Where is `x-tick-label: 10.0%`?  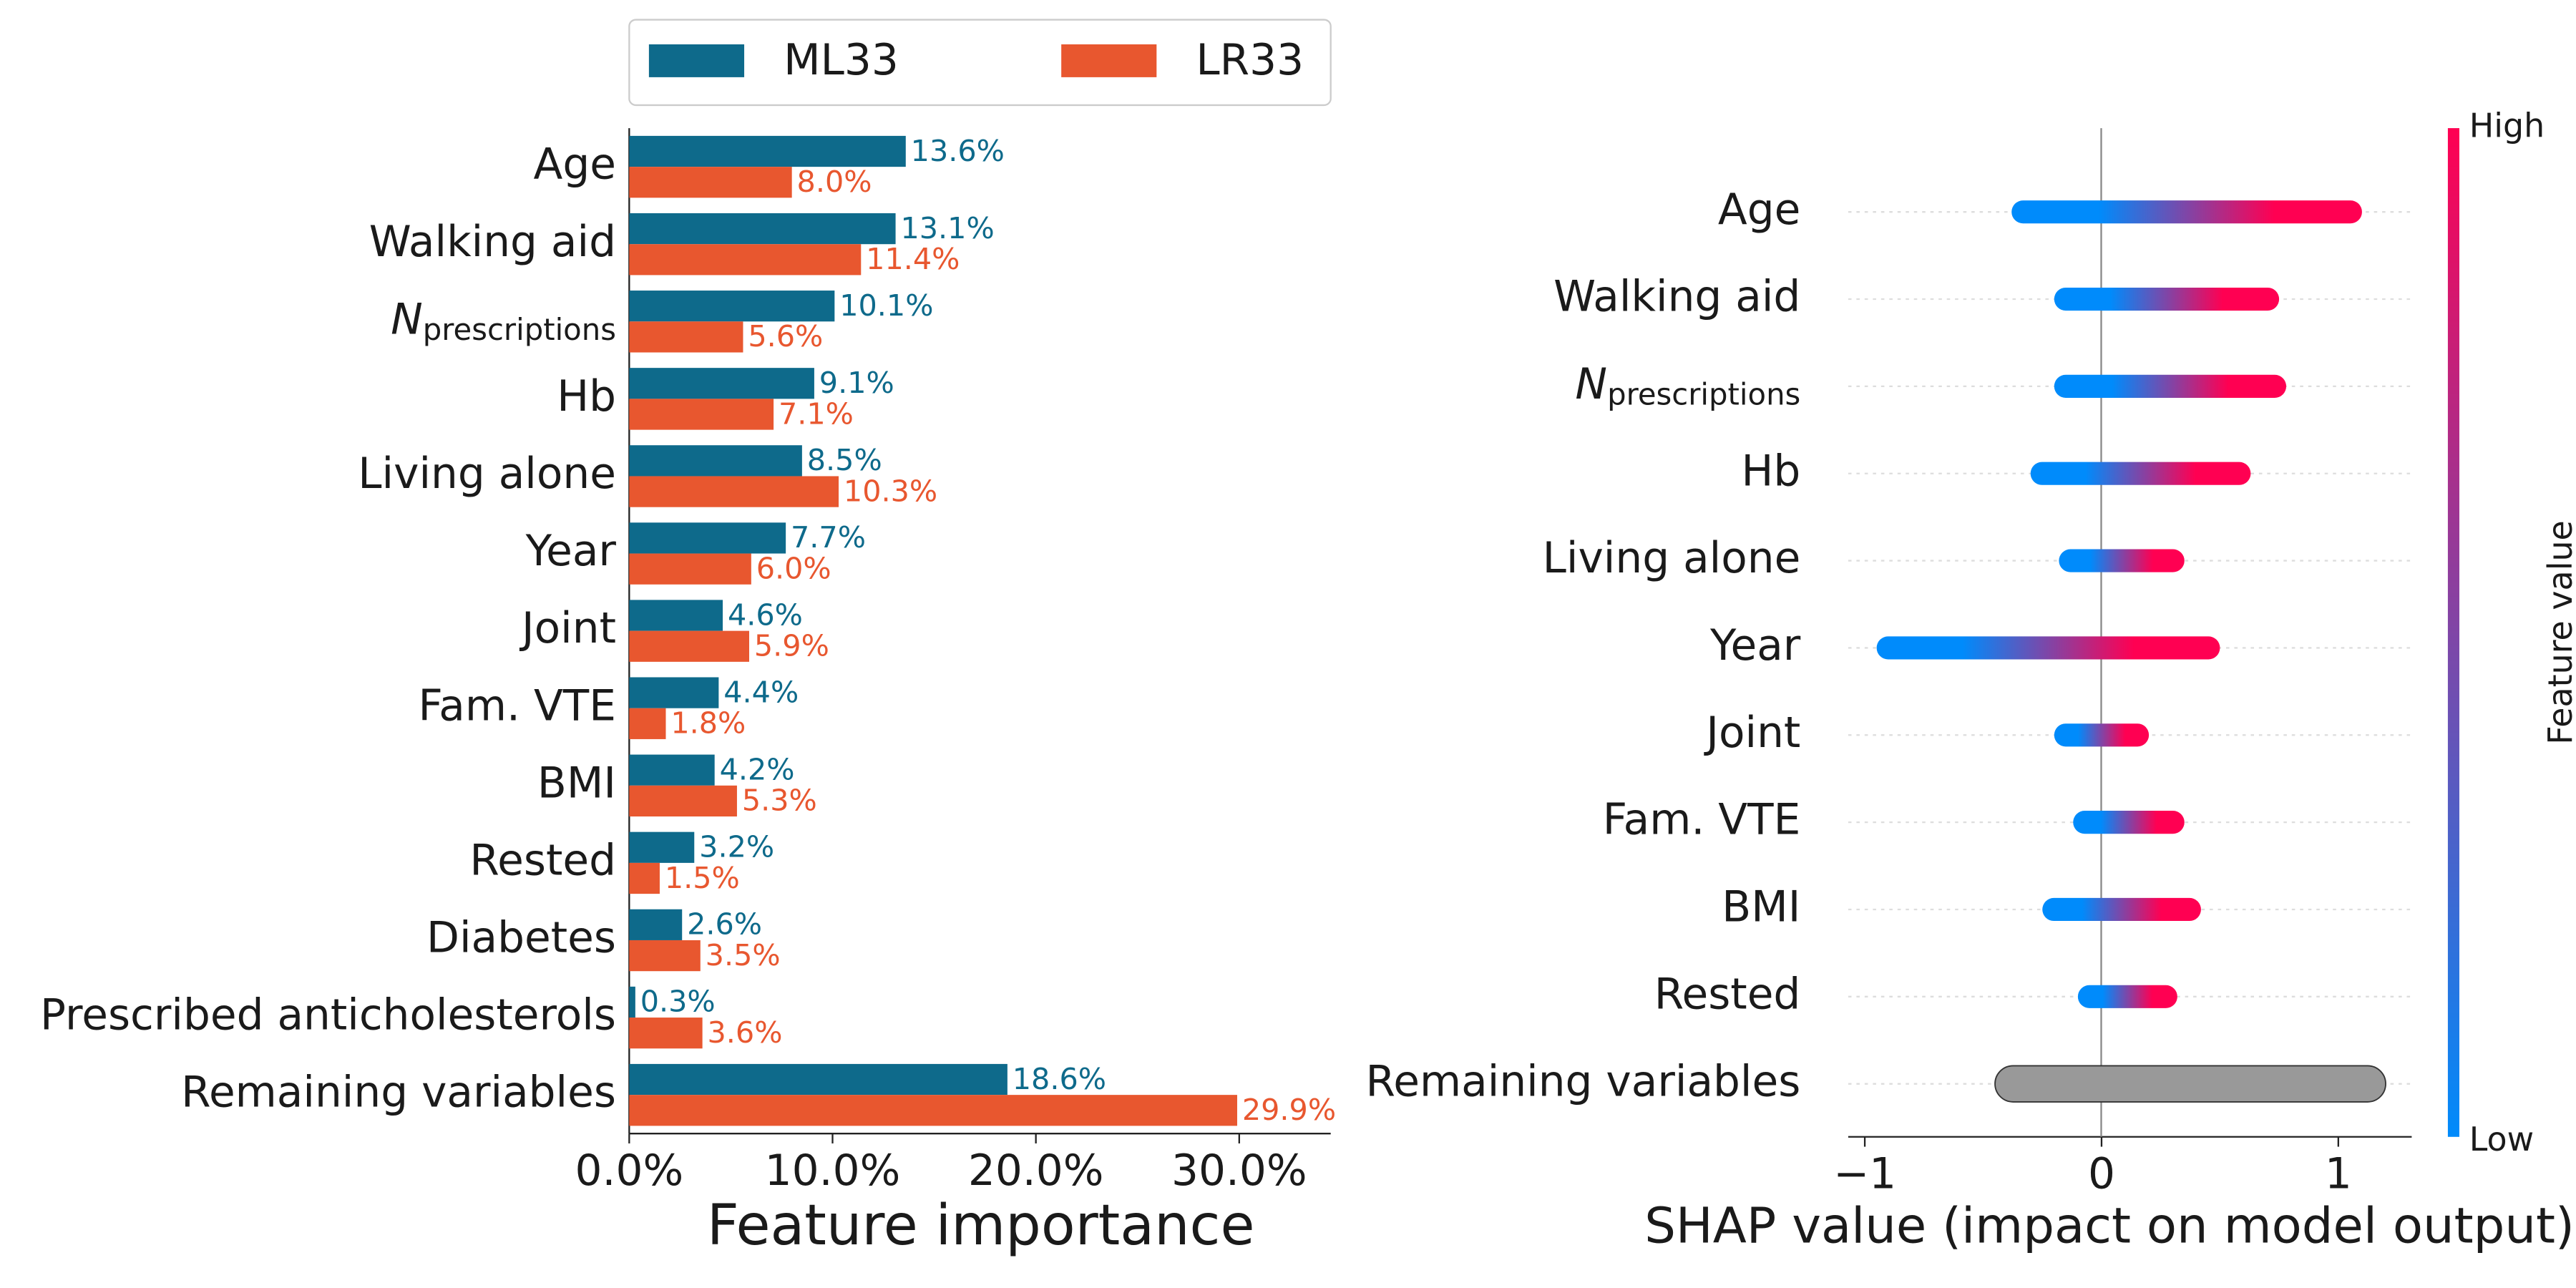 x-tick-label: 10.0% is located at coordinates (833, 1171).